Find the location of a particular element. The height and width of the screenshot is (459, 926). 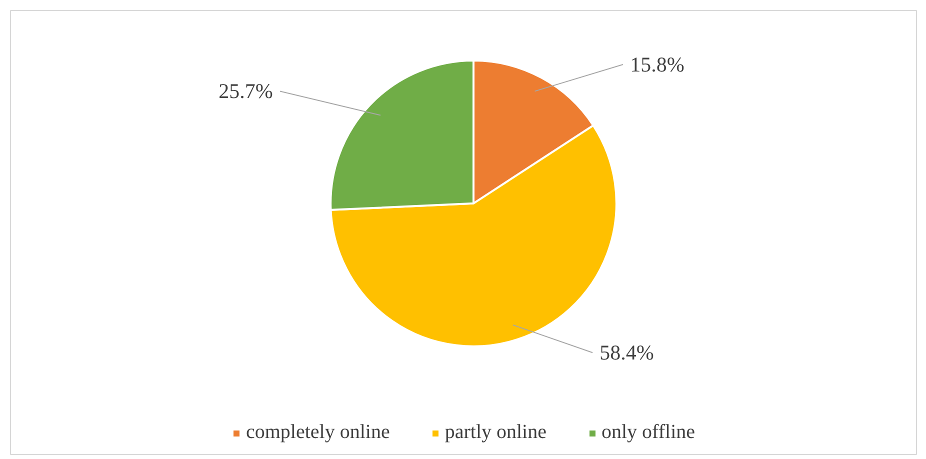

data-label: 25.7% is located at coordinates (245, 91).